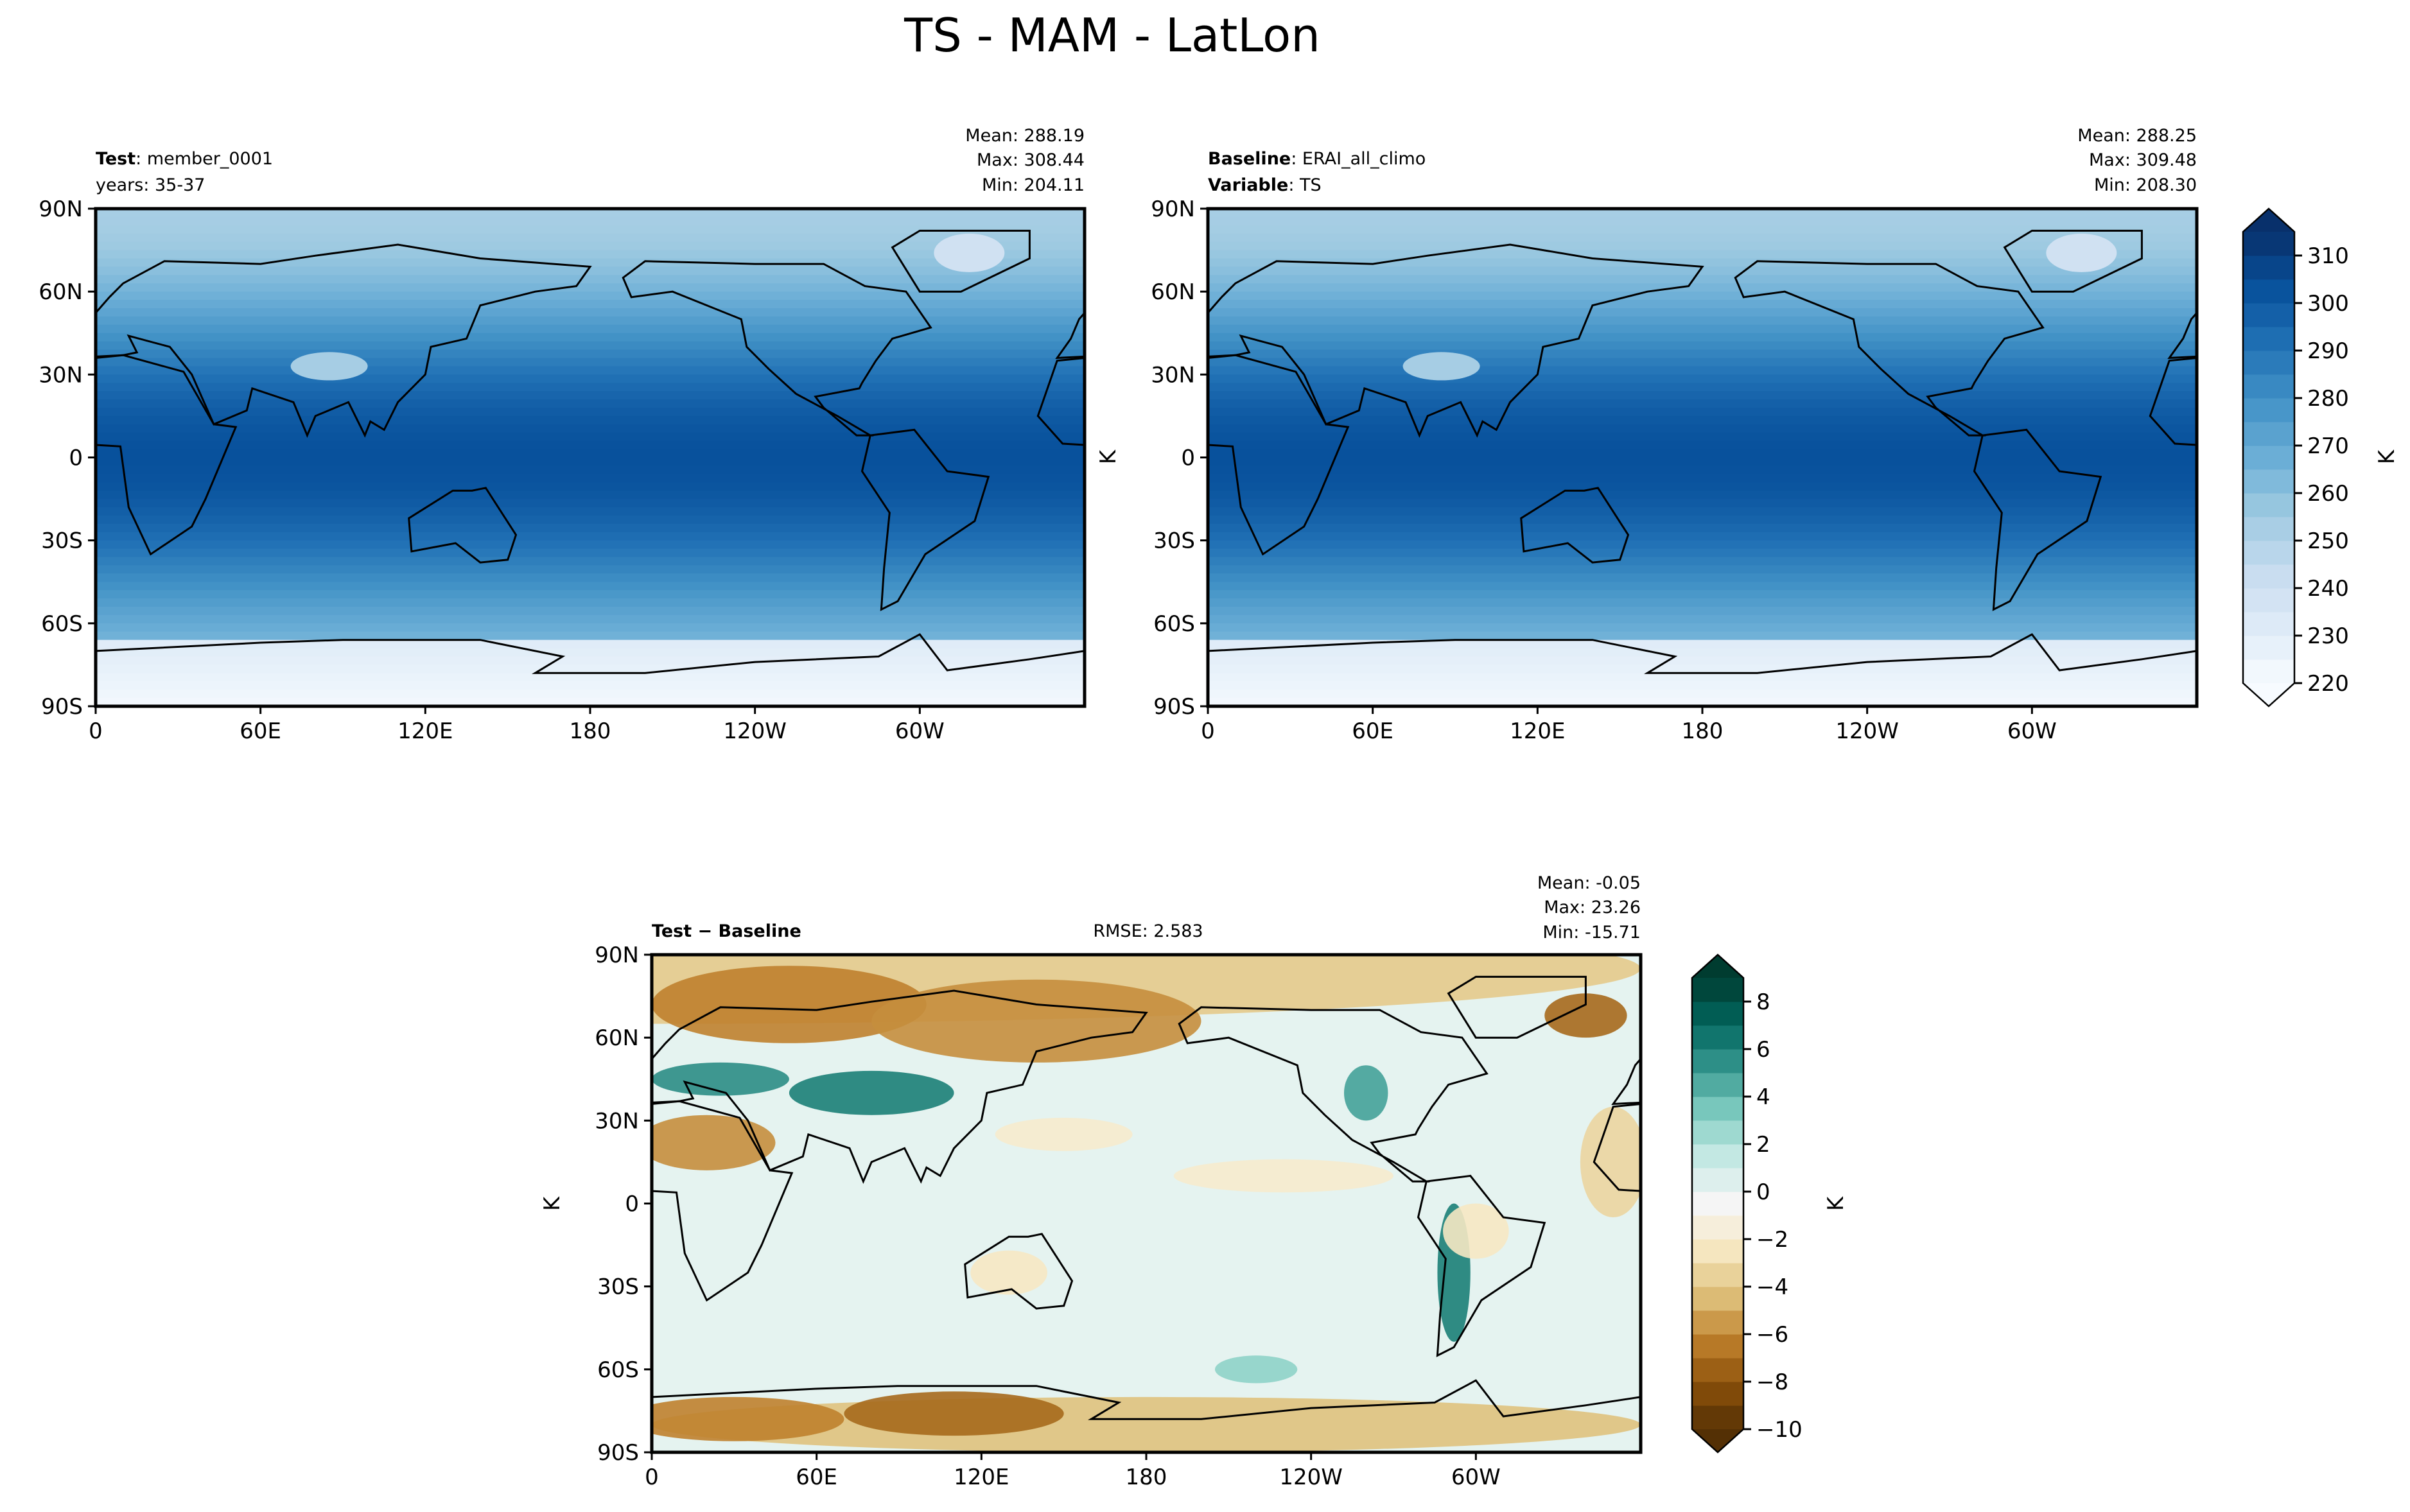  What do you see at coordinates (617, 1038) in the screenshot?
I see `y-tick-label: 60N` at bounding box center [617, 1038].